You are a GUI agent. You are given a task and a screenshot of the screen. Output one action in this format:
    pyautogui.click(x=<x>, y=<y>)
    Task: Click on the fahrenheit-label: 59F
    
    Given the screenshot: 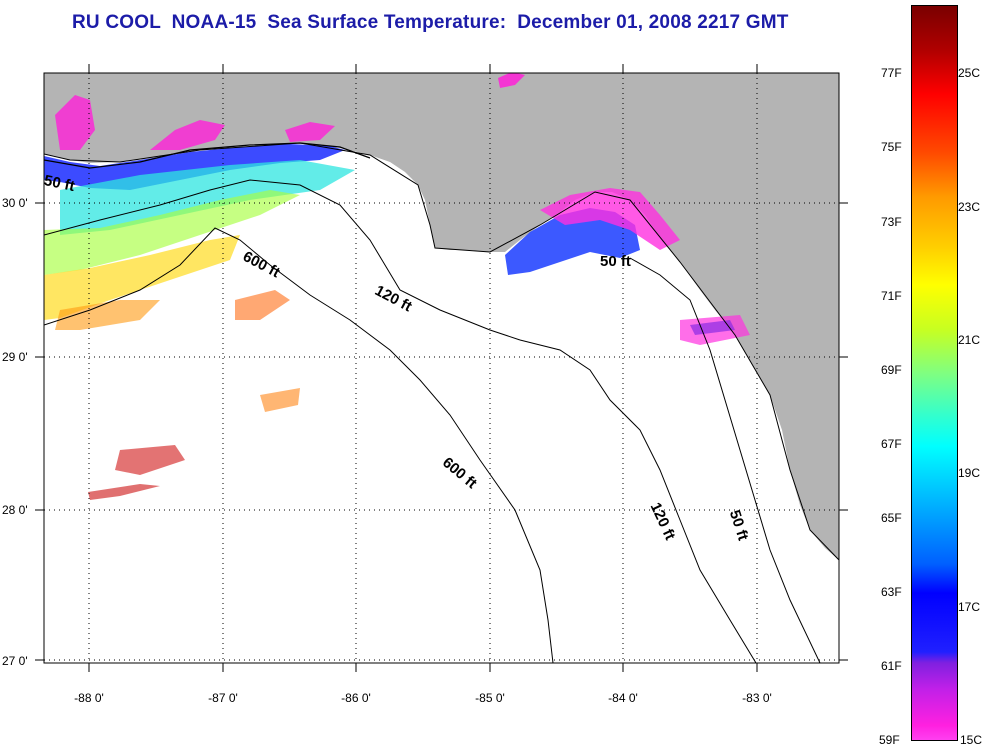 What is the action you would take?
    pyautogui.click(x=889, y=740)
    